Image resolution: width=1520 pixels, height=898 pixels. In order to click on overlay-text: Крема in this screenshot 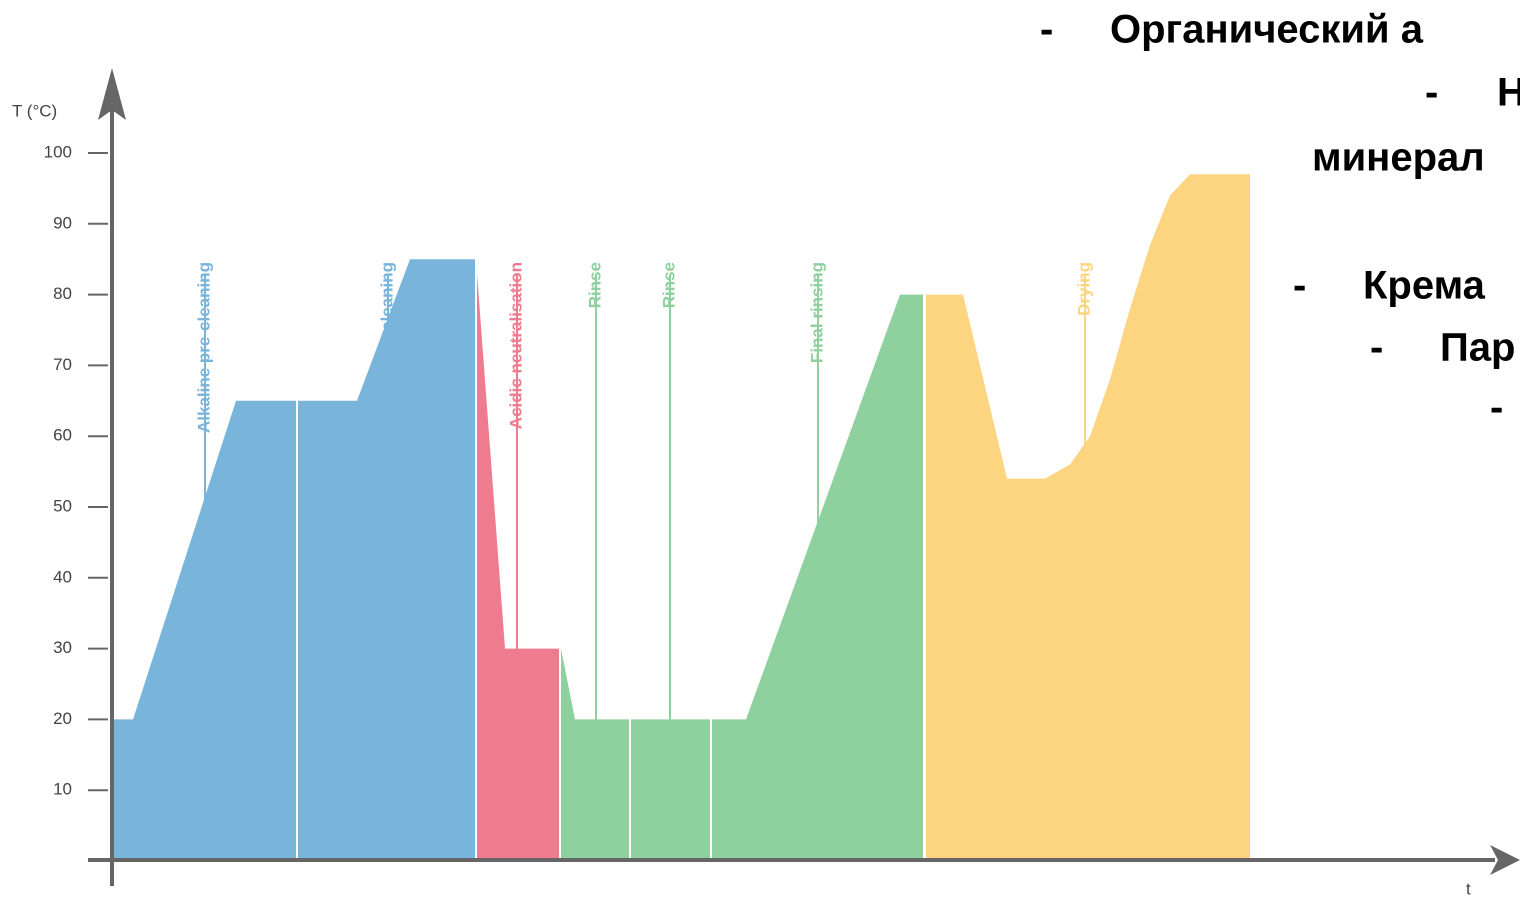, I will do `click(1424, 286)`.